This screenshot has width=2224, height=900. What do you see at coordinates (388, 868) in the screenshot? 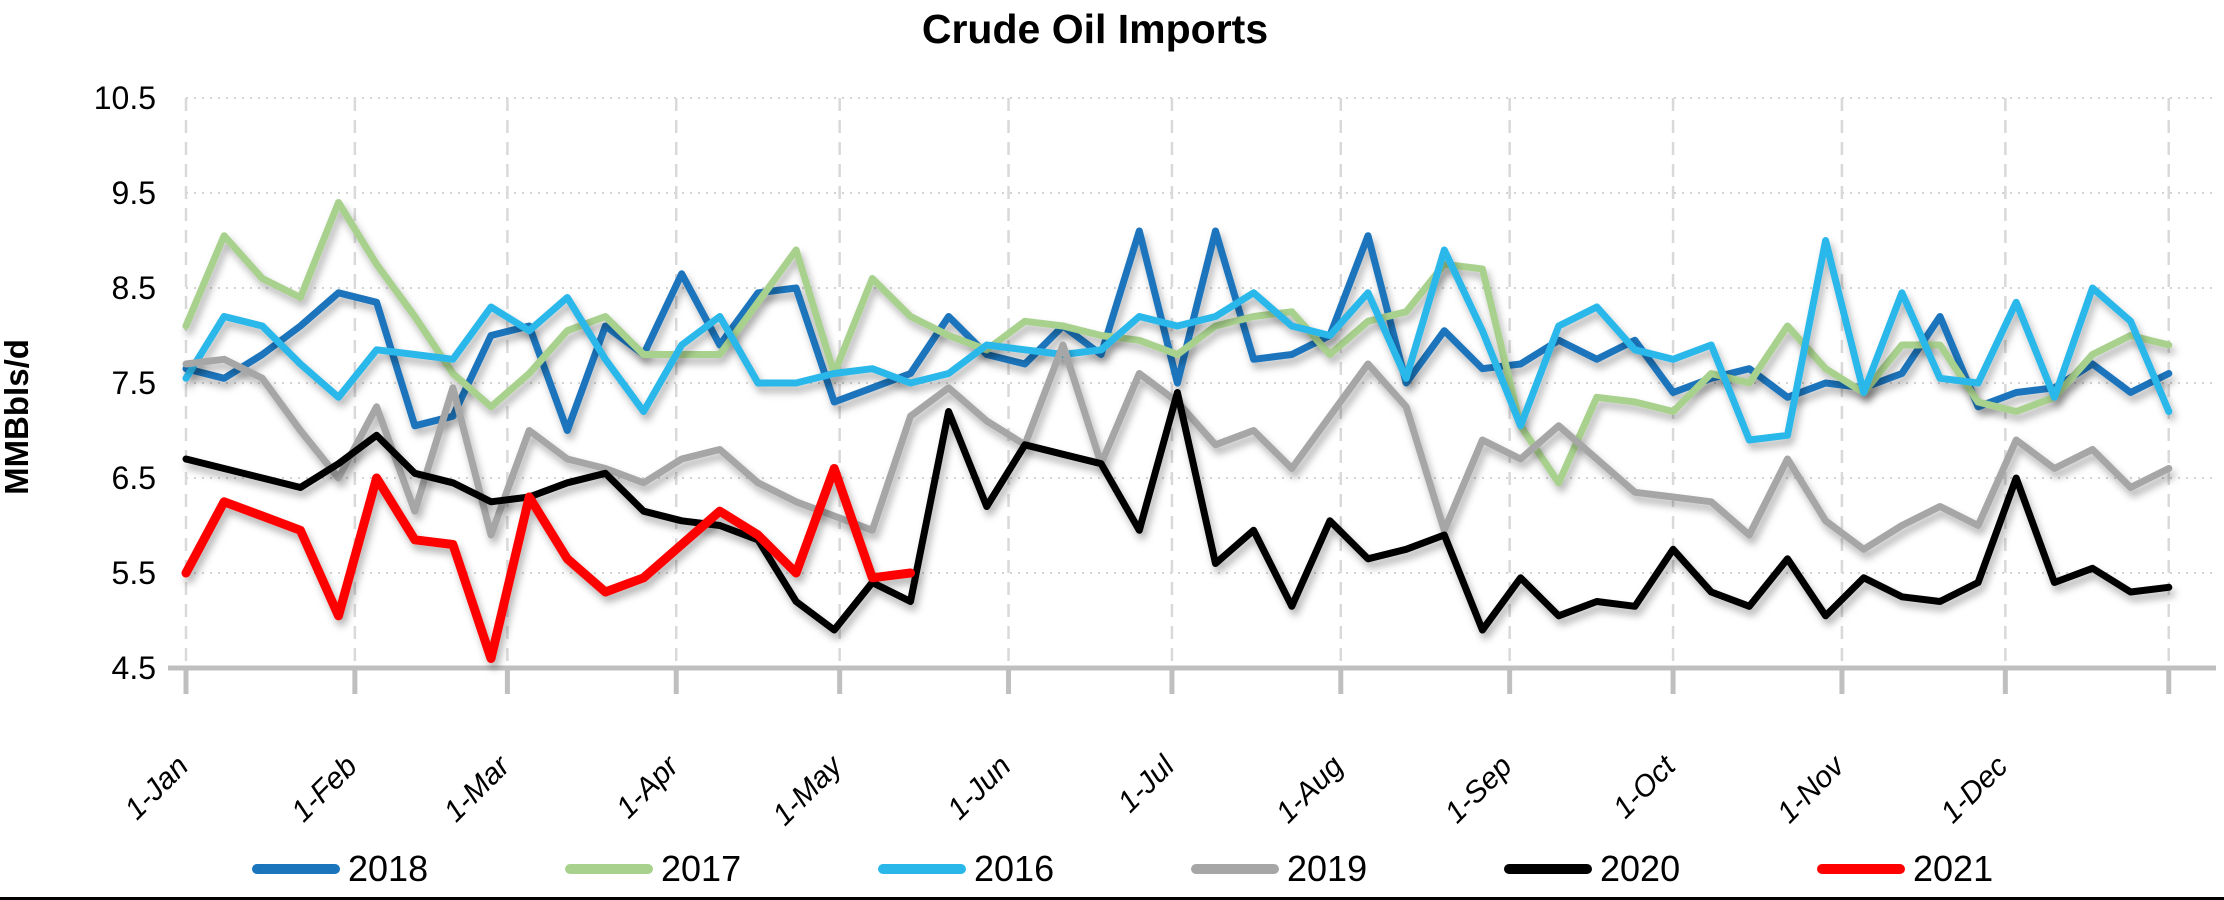
I see `legend-label: 2018` at bounding box center [388, 868].